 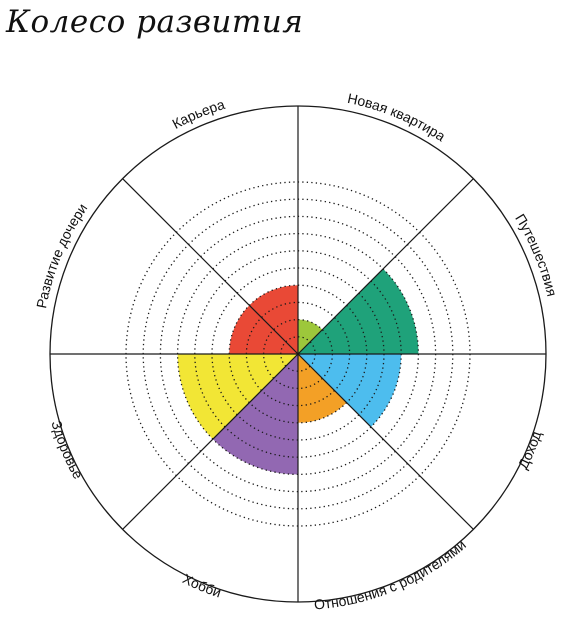 I want to click on filled-segments, so click(x=298, y=371).